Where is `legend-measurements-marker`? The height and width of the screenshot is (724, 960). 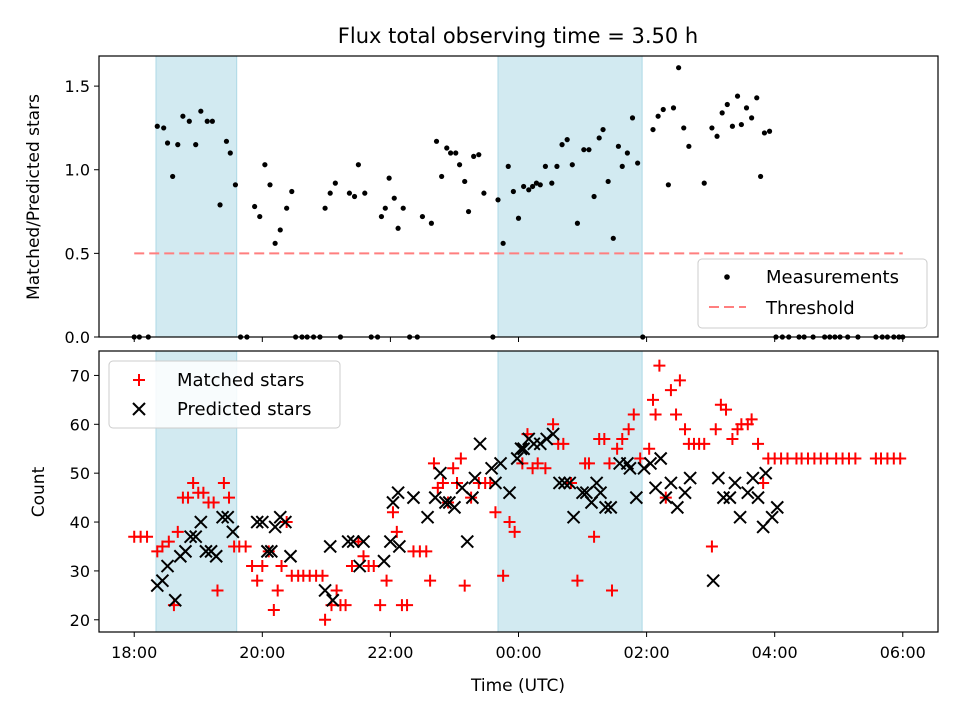 legend-measurements-marker is located at coordinates (727, 277).